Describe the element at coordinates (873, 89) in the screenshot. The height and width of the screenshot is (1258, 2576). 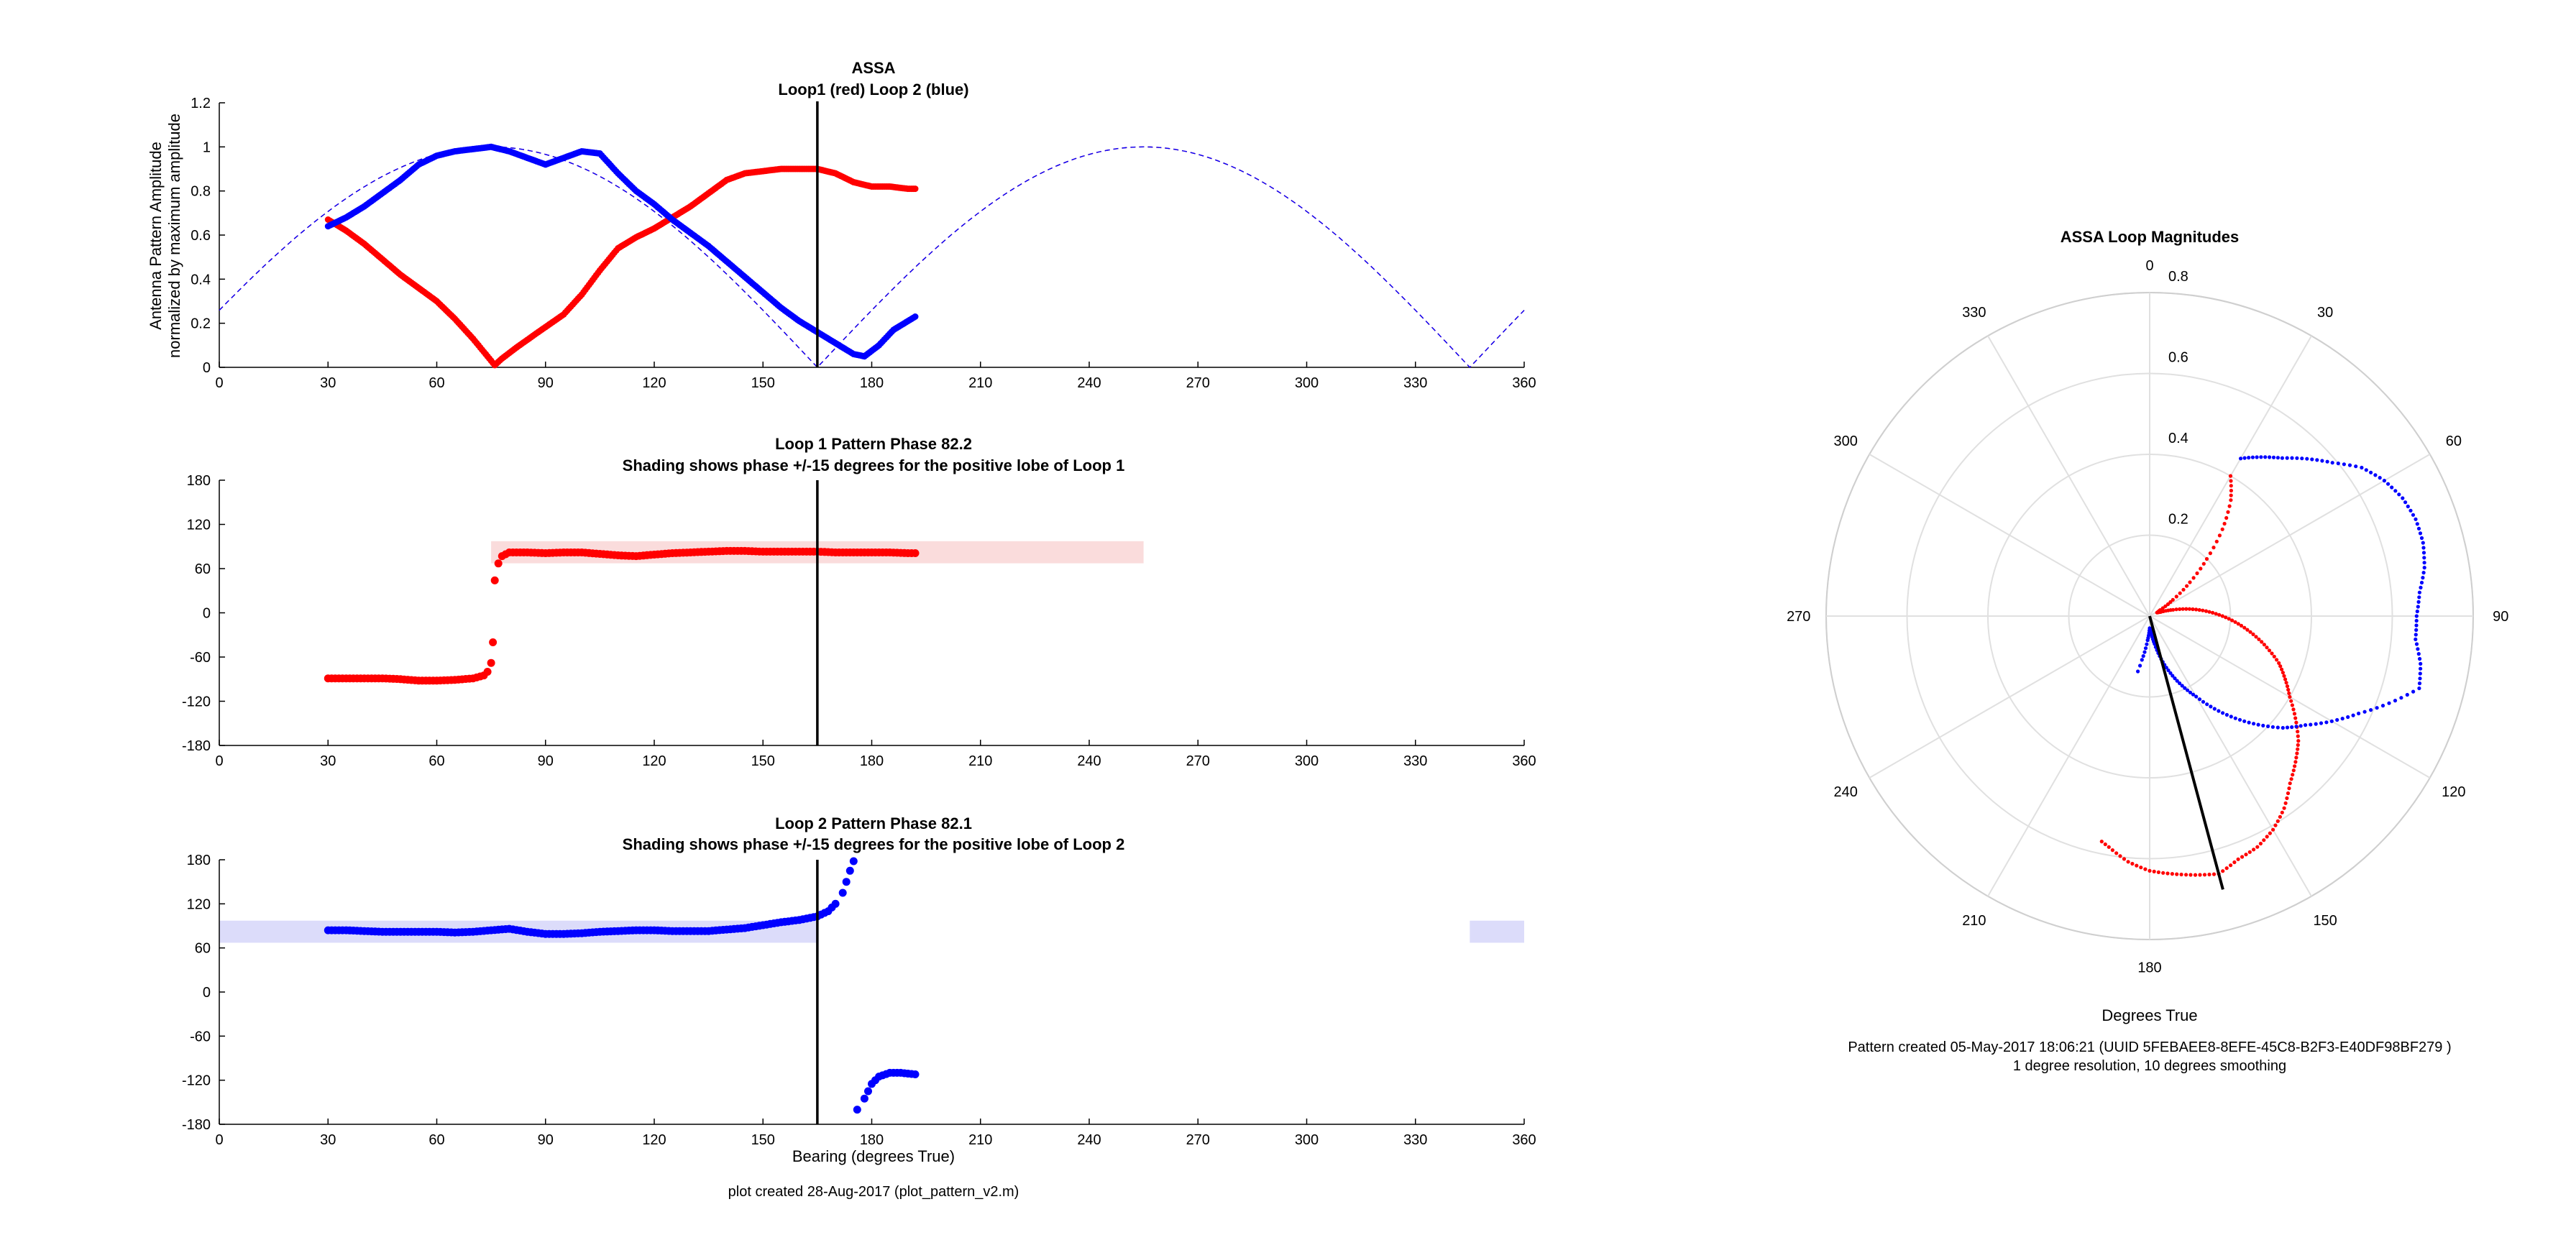
I see `amplitude-subtitle: Loop1 (red) Loop 2 (blue)` at that location.